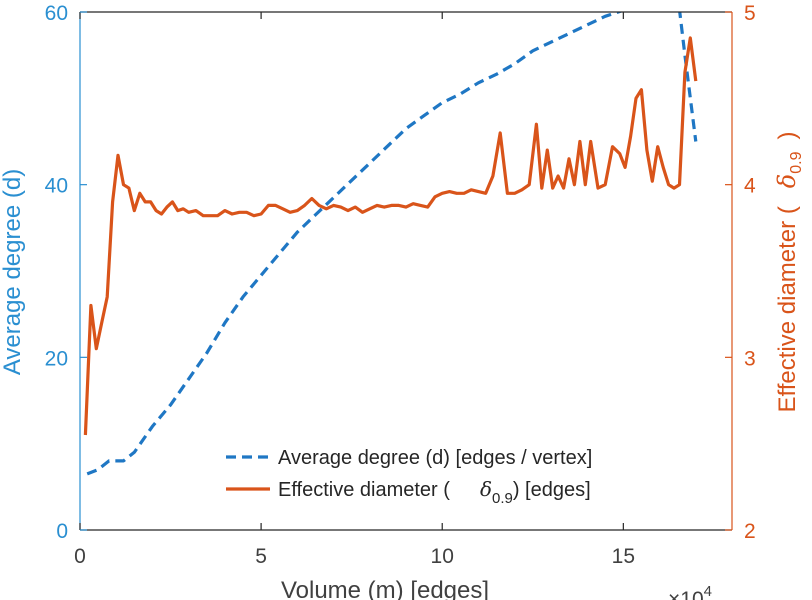 Image resolution: width=812 pixels, height=600 pixels. I want to click on right-y-tick-label: 5, so click(750, 13).